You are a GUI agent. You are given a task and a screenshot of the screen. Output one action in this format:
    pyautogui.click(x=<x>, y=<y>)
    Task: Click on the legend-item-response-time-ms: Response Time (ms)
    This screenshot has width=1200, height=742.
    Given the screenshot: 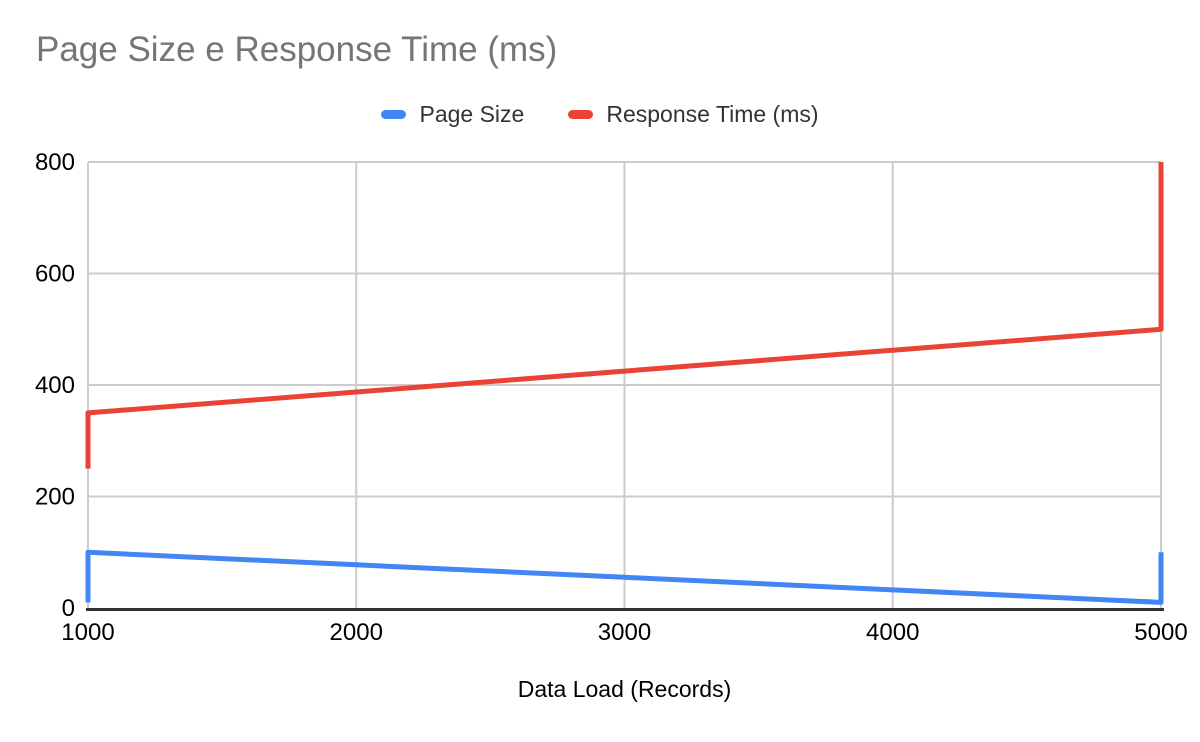 What is the action you would take?
    pyautogui.click(x=693, y=114)
    